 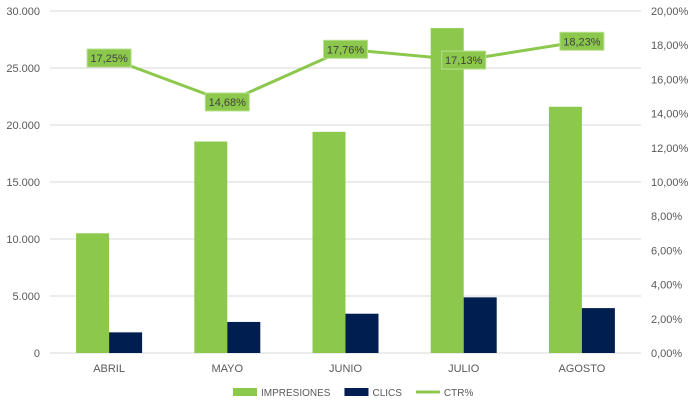 I want to click on y-left-tick-label: 15.000, so click(x=23, y=183).